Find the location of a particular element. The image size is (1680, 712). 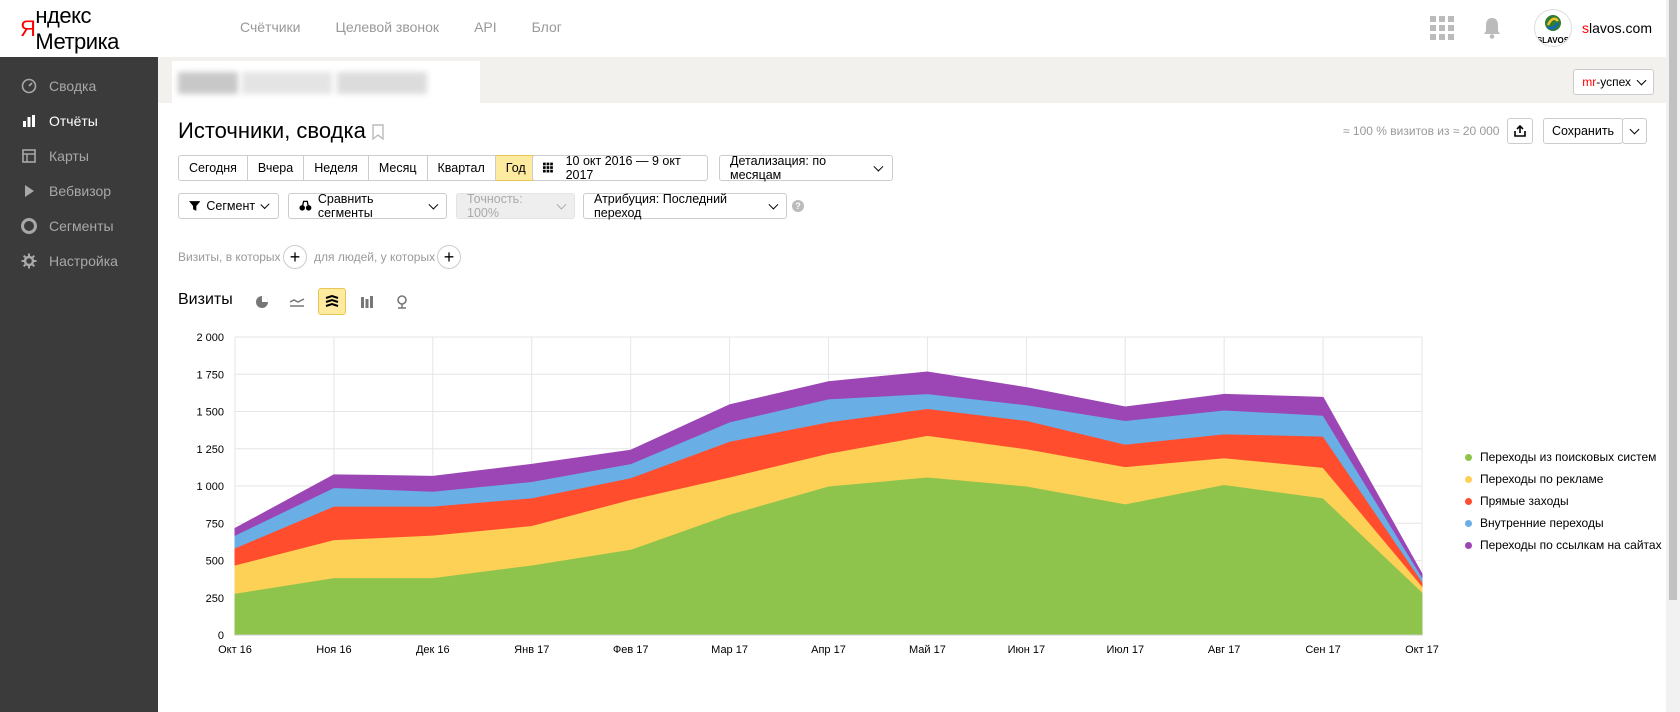

page-scrollbar is located at coordinates (1673, 356).